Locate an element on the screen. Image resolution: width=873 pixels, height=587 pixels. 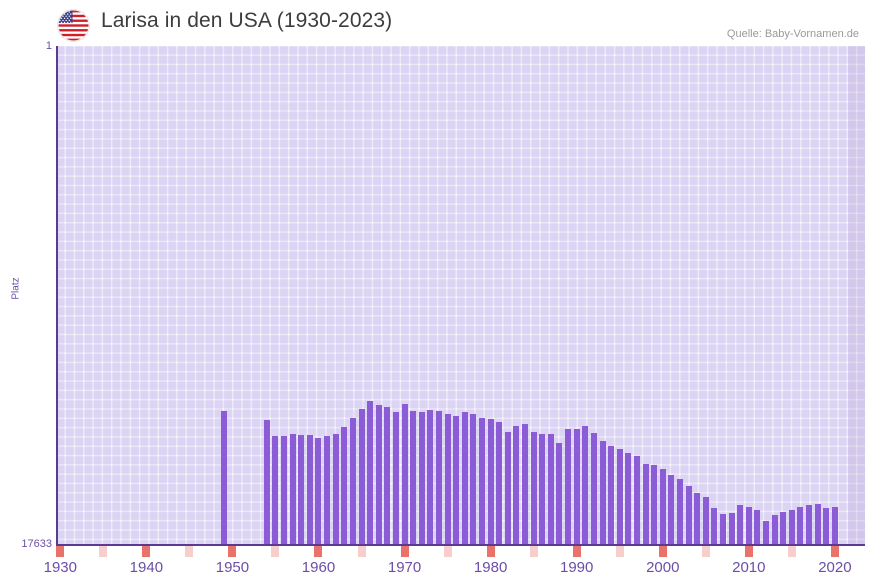
x-tick-2010 is located at coordinates (748, 551).